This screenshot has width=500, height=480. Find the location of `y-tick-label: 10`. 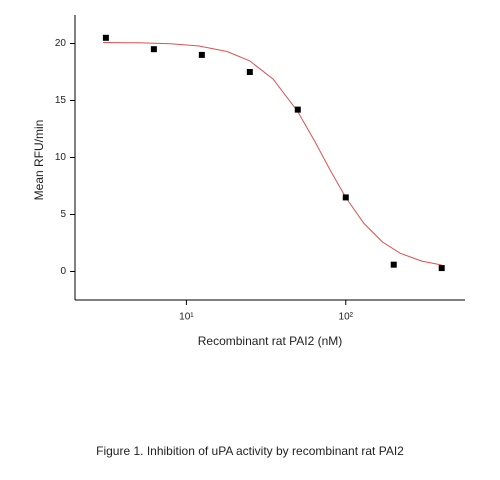

y-tick-label: 10 is located at coordinates (61, 157).